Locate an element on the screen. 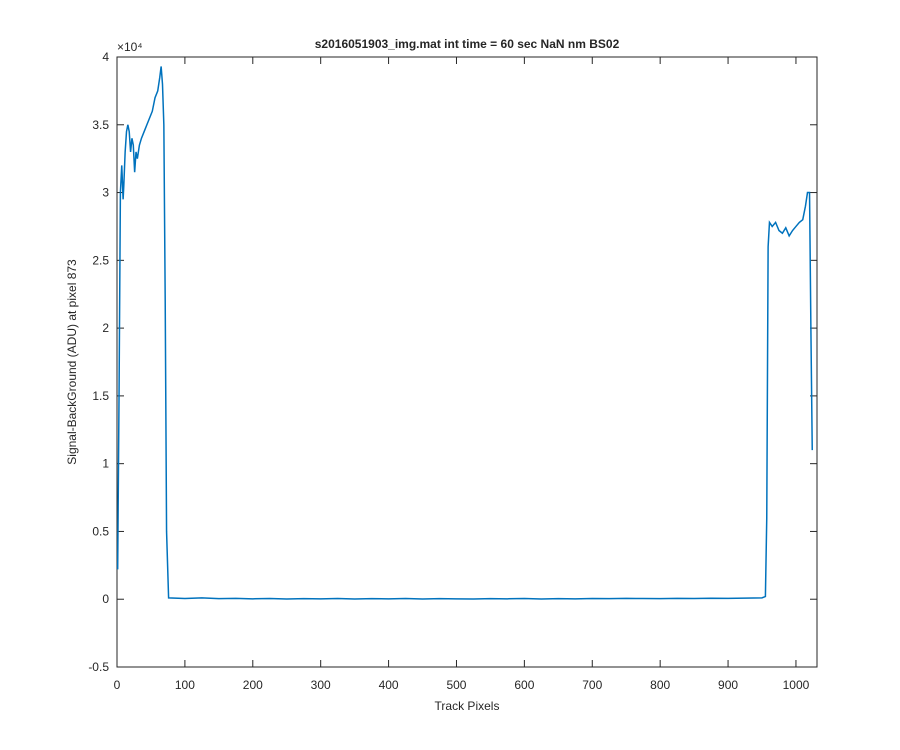 The image size is (900, 750). y-tick-label: 3.5 is located at coordinates (100, 125).